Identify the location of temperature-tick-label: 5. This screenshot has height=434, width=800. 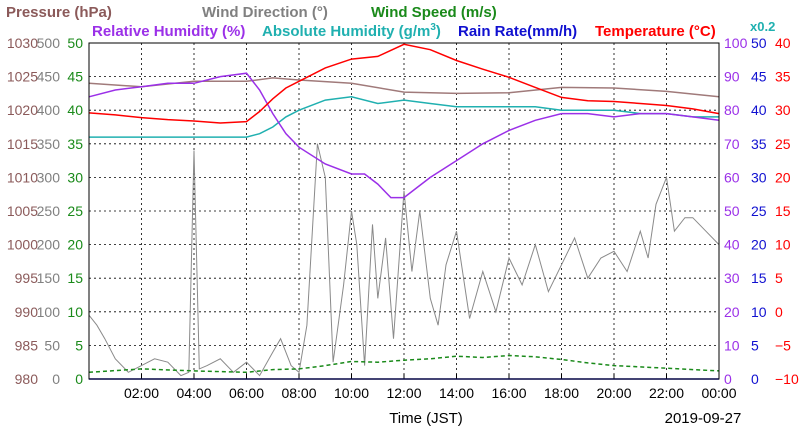
(779, 278).